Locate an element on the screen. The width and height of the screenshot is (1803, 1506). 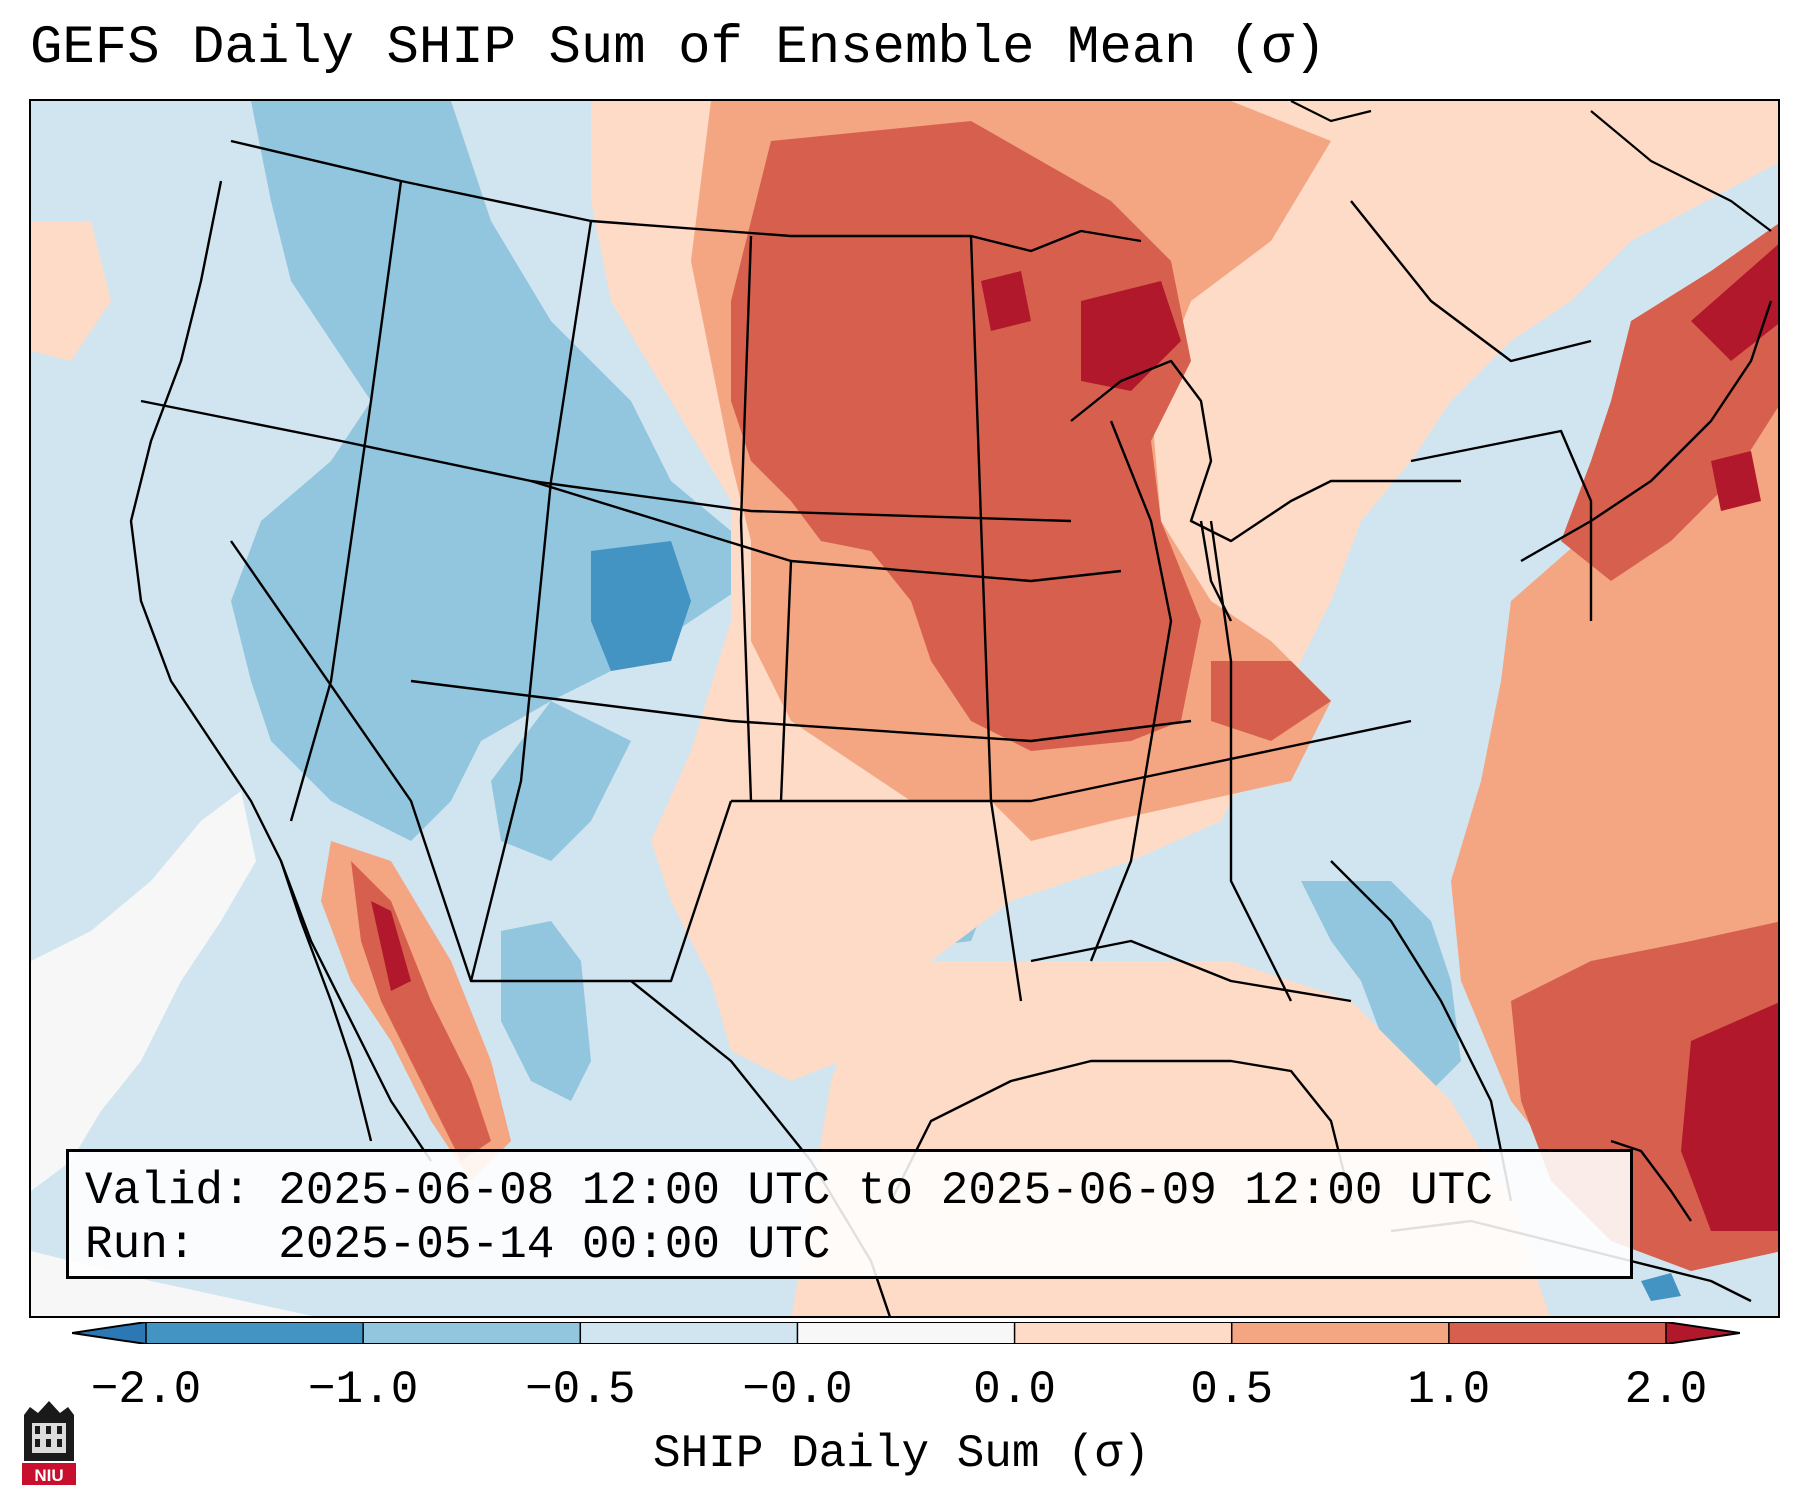
colorbar is located at coordinates (906, 1335).